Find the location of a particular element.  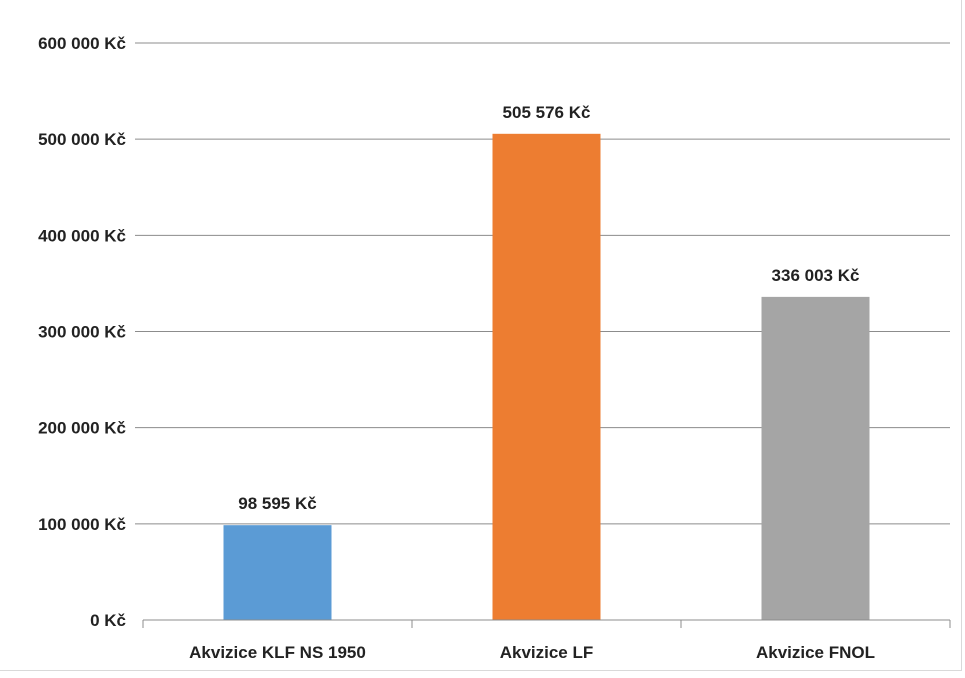

y-tick-label: 200 000 Kč is located at coordinates (82, 428).